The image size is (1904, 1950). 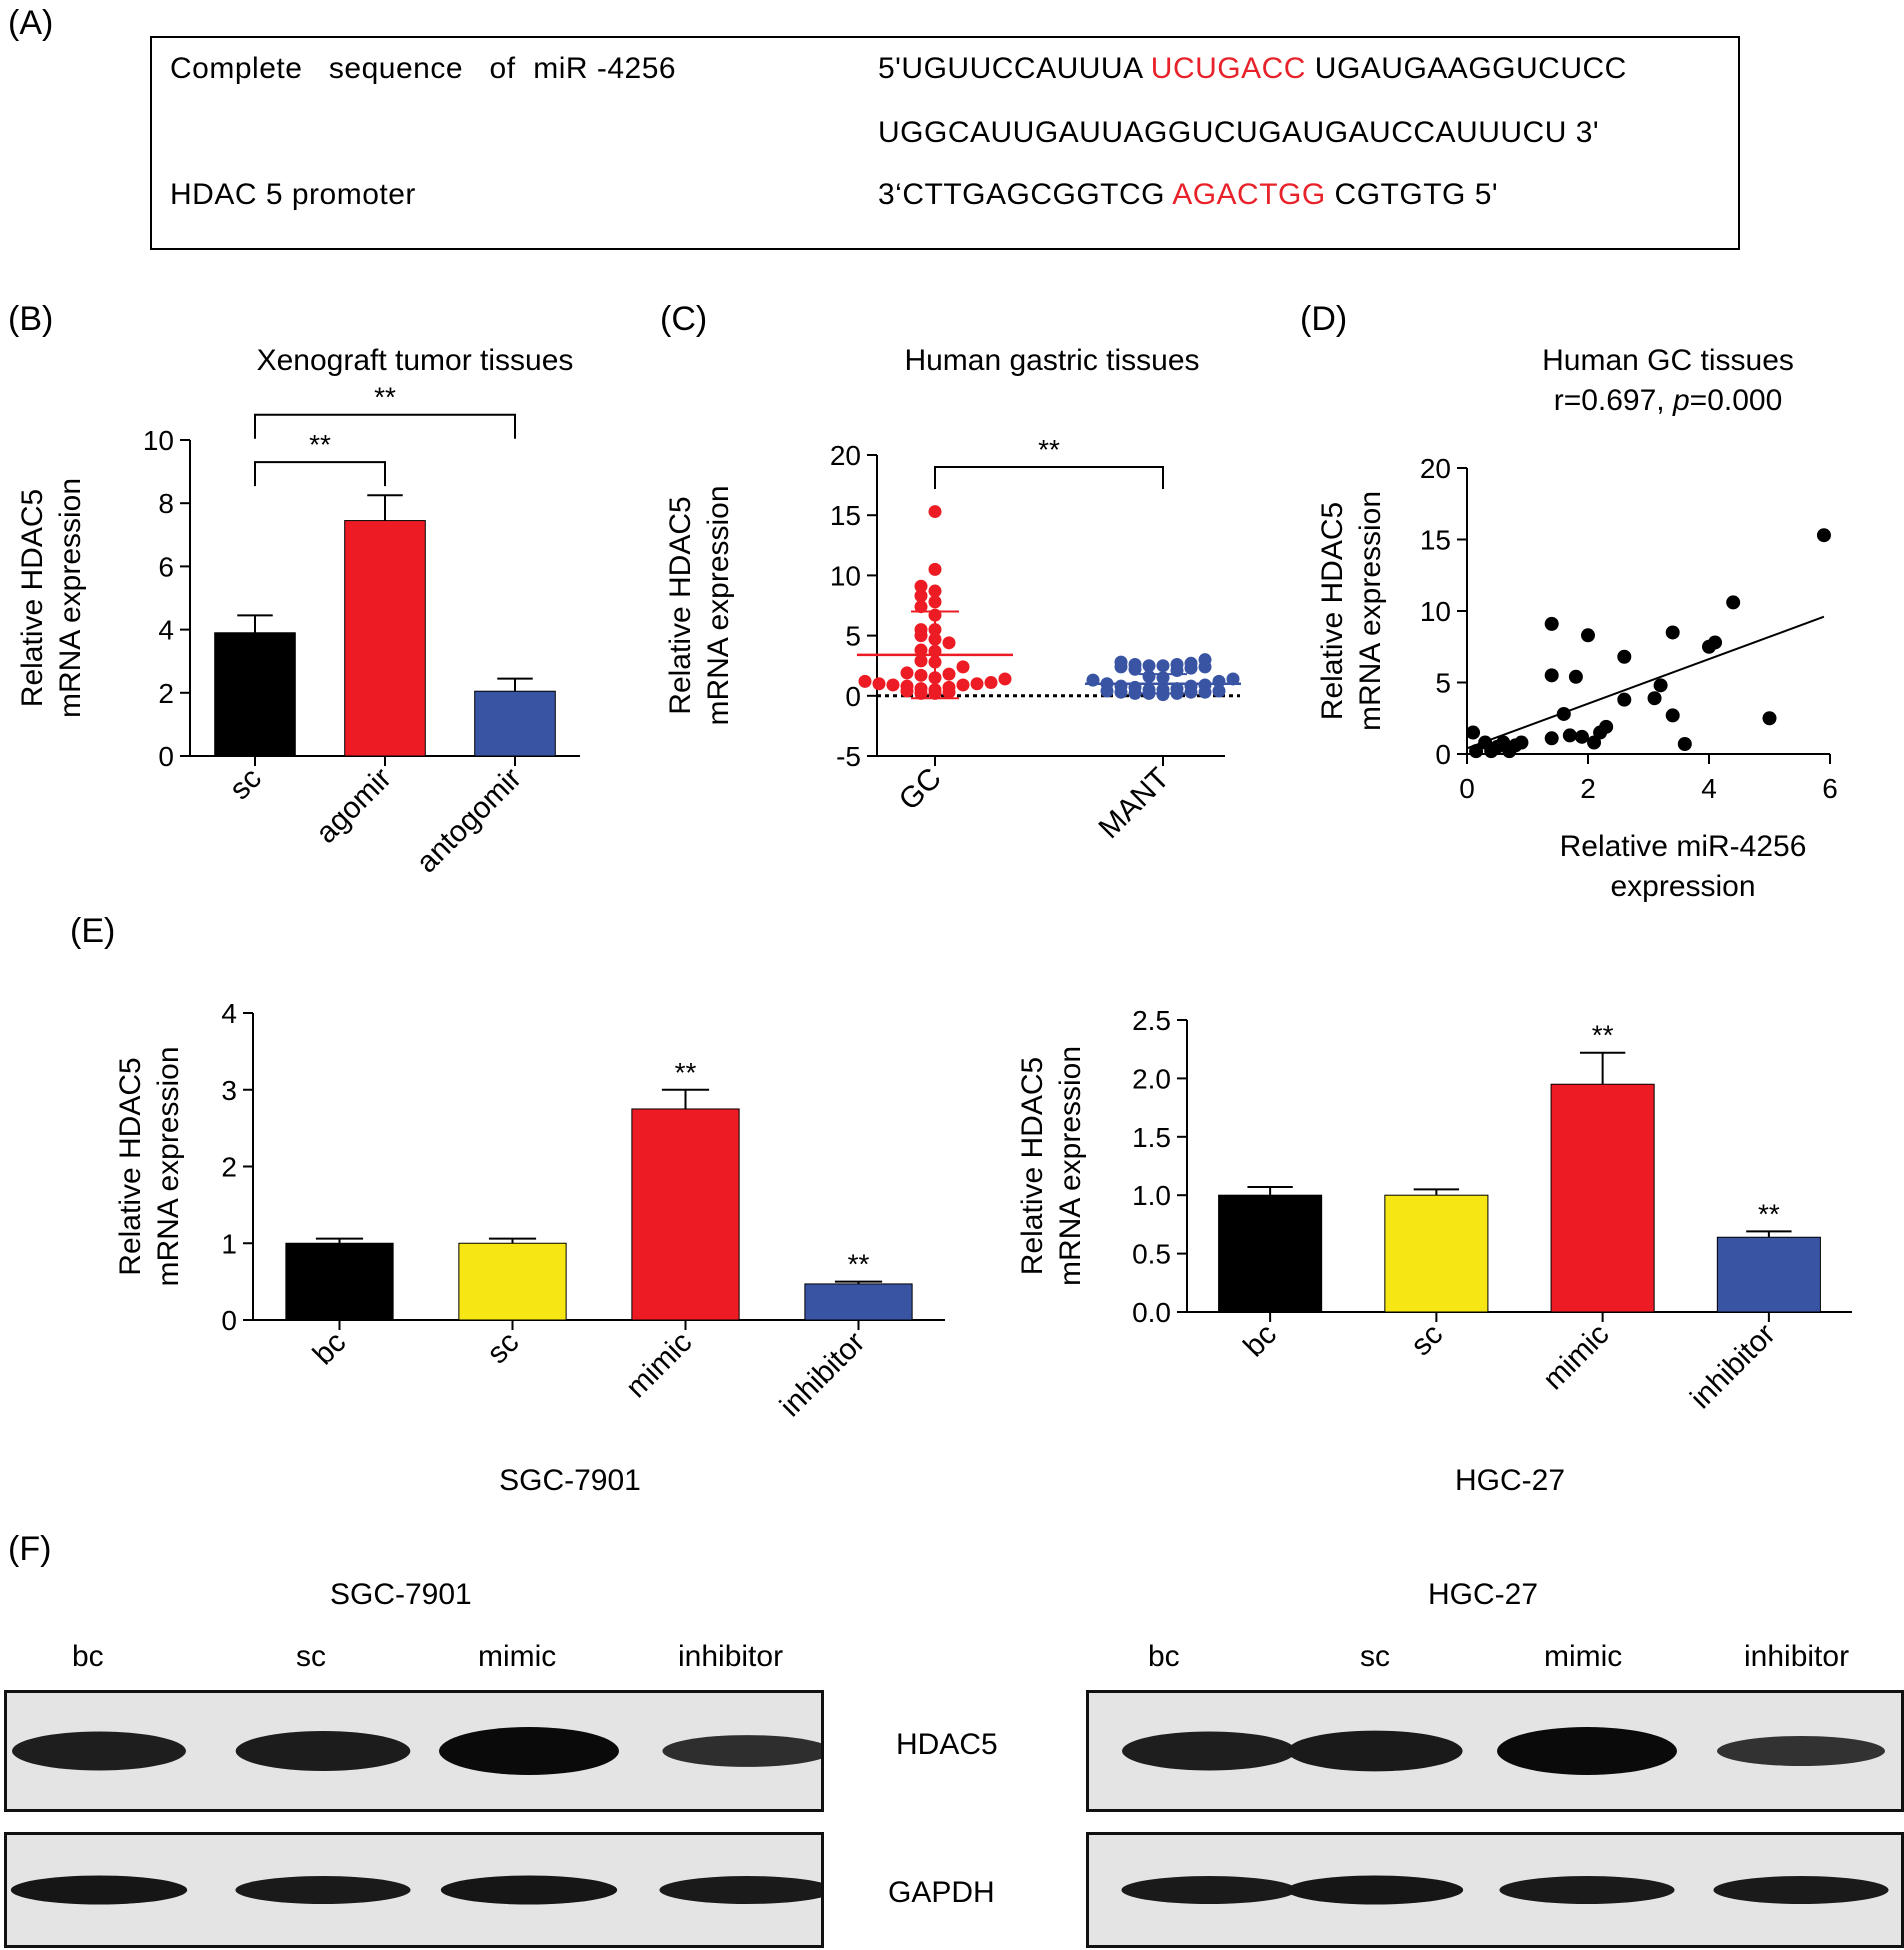 What do you see at coordinates (1466, 68) in the screenshot?
I see `mirna-seq-post: UGAUGAAGGUCUCC` at bounding box center [1466, 68].